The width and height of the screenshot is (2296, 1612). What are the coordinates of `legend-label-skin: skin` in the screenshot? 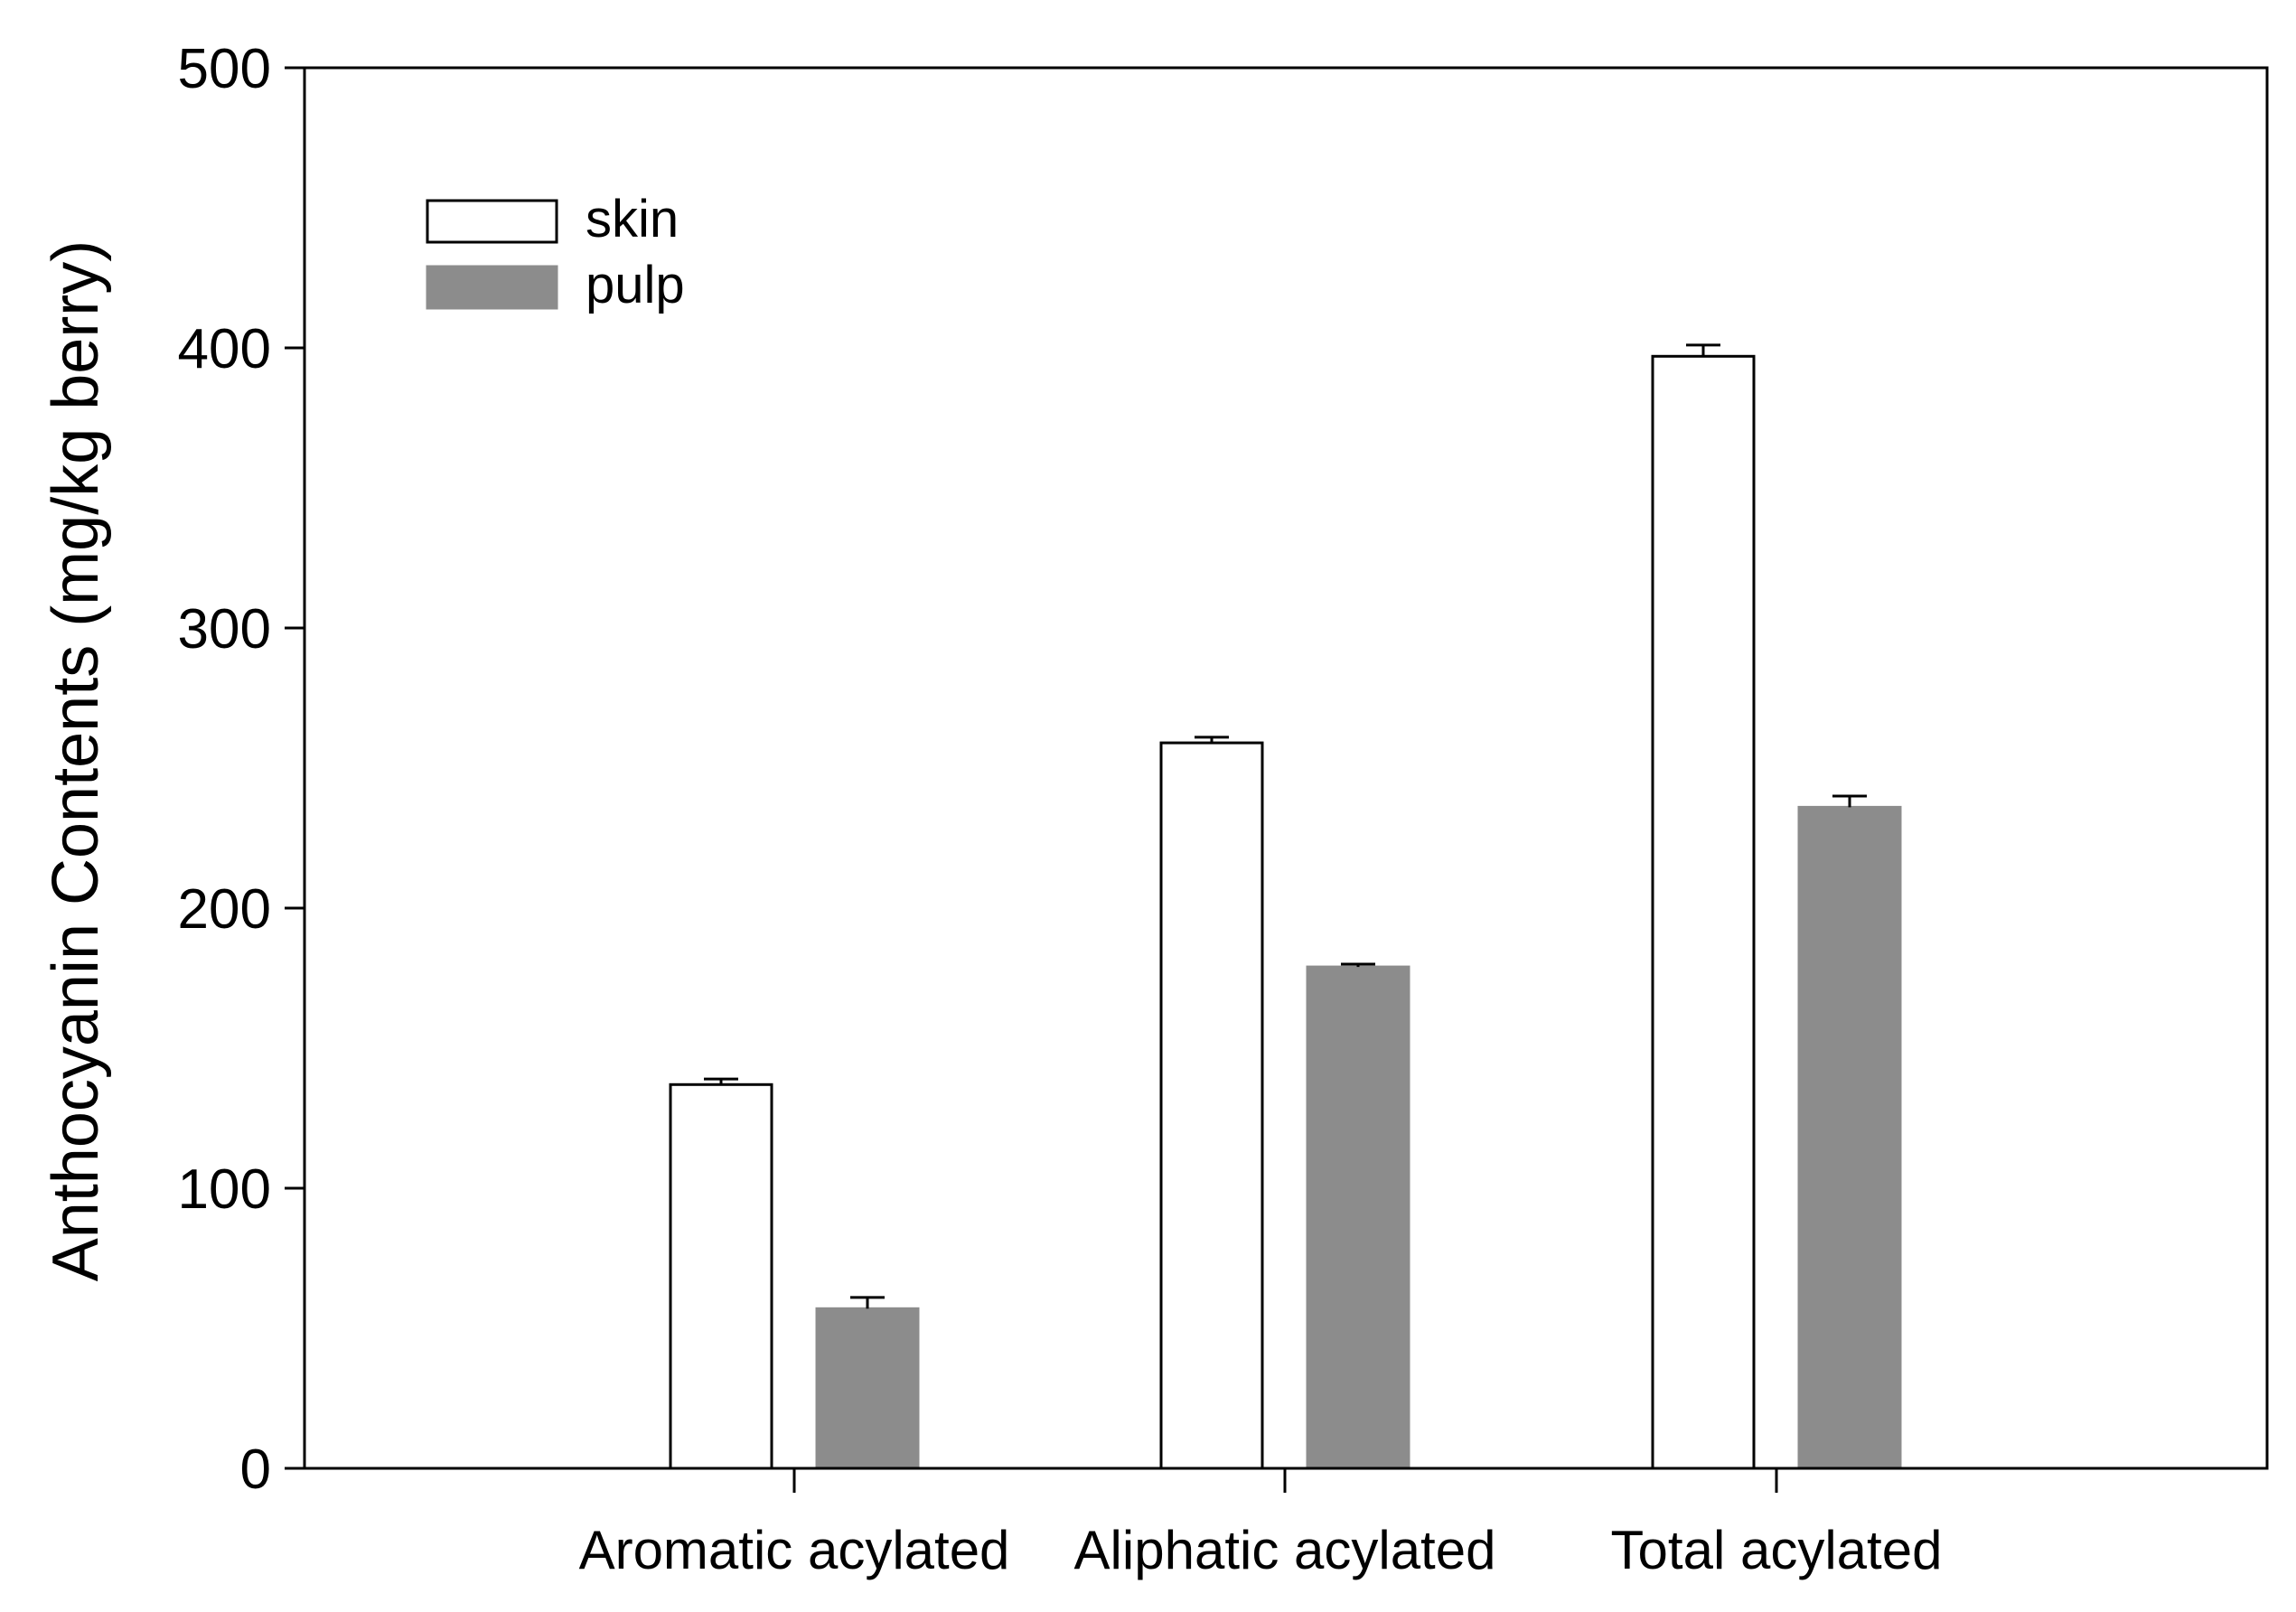 It's located at (632, 219).